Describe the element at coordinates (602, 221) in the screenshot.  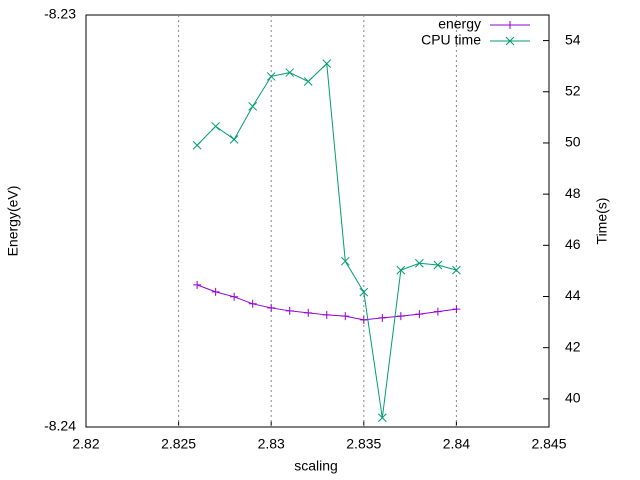
I see `y2-axis-label: Time(s)` at that location.